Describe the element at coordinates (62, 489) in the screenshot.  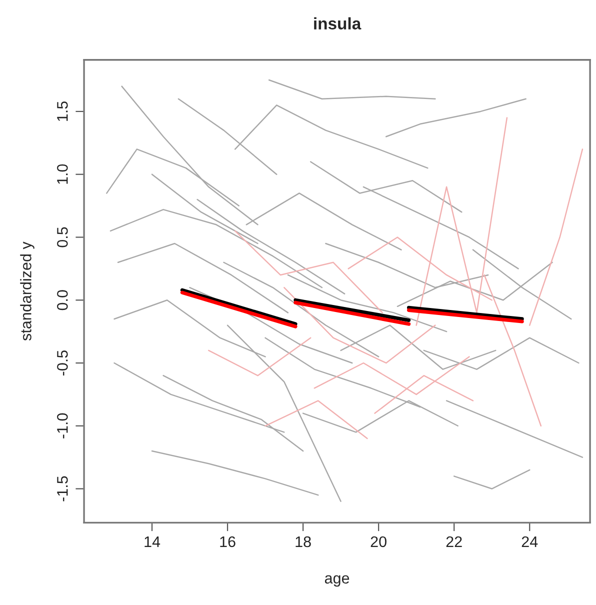
I see `y-tick-label: -1.5` at that location.